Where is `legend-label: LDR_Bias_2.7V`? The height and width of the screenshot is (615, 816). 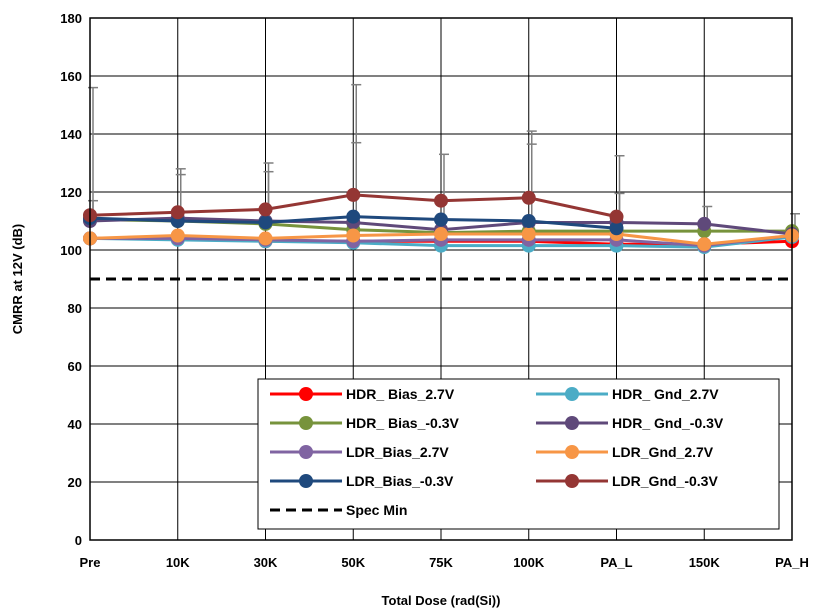 legend-label: LDR_Bias_2.7V is located at coordinates (397, 452).